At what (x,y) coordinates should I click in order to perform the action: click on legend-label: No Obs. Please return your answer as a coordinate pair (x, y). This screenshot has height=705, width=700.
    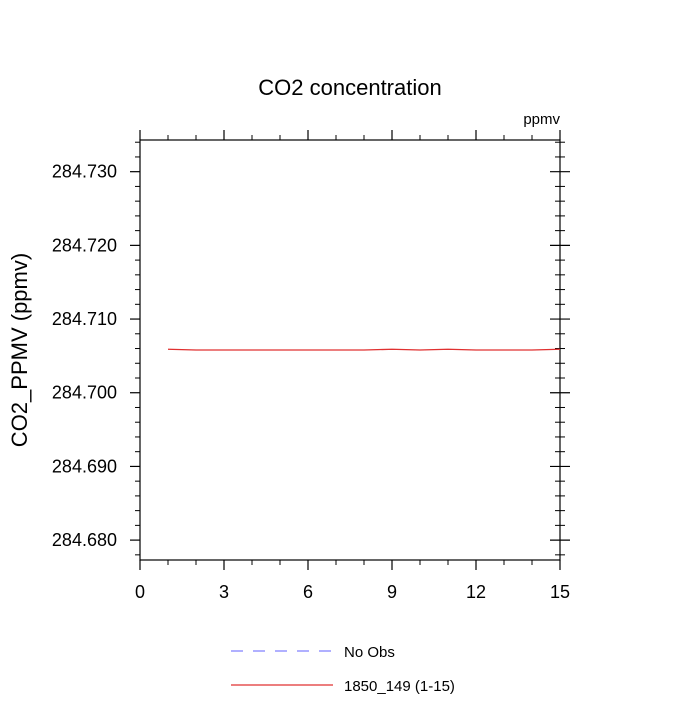
    Looking at the image, I should click on (369, 652).